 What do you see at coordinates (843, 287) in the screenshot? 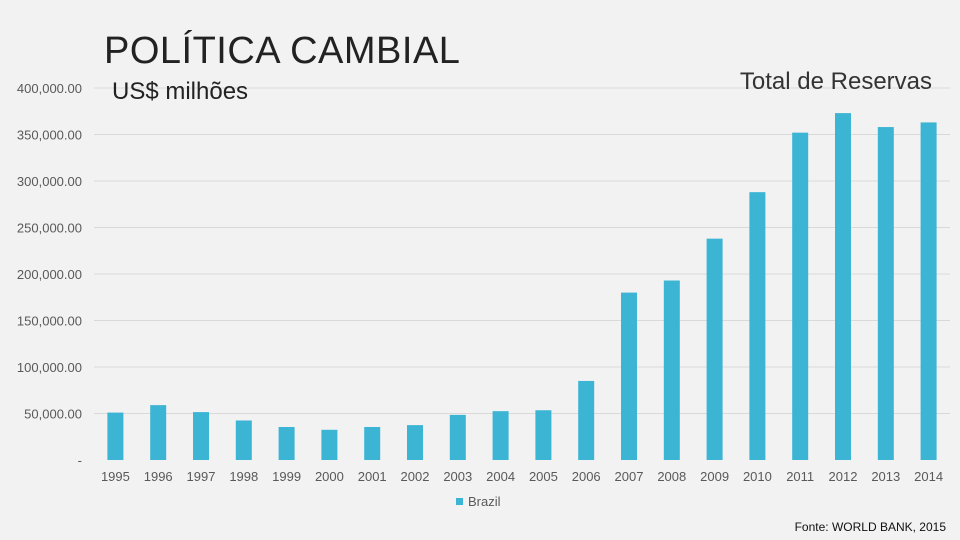
I see `bar-2012` at bounding box center [843, 287].